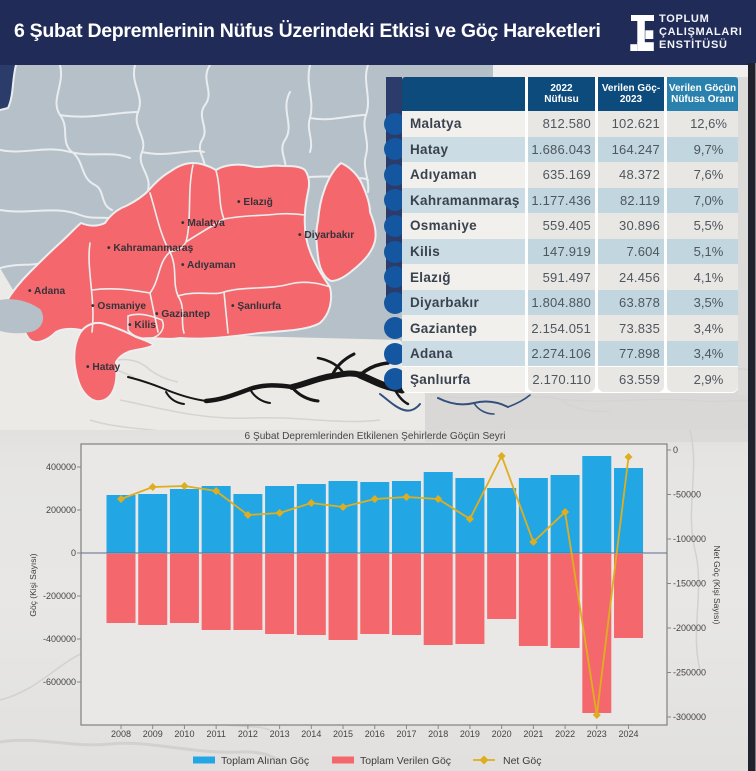  Describe the element at coordinates (59, 639) in the screenshot. I see `svg-text: -400000` at that location.